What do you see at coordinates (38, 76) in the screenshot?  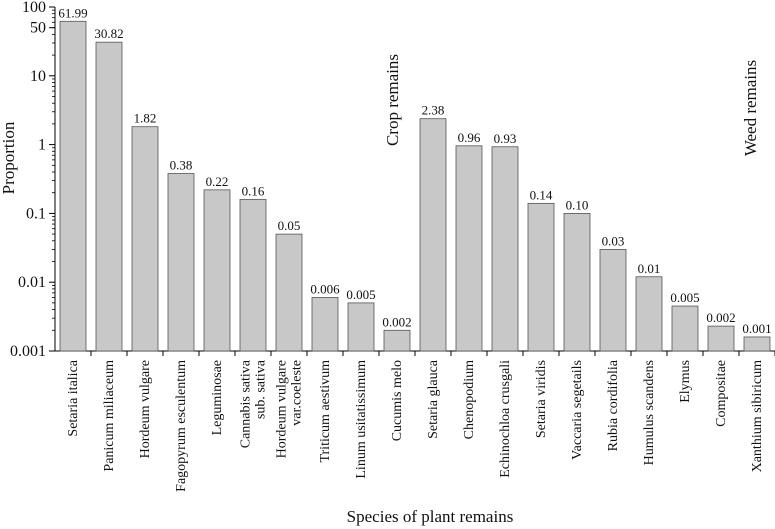 I see `y-tick-label: 10` at bounding box center [38, 76].